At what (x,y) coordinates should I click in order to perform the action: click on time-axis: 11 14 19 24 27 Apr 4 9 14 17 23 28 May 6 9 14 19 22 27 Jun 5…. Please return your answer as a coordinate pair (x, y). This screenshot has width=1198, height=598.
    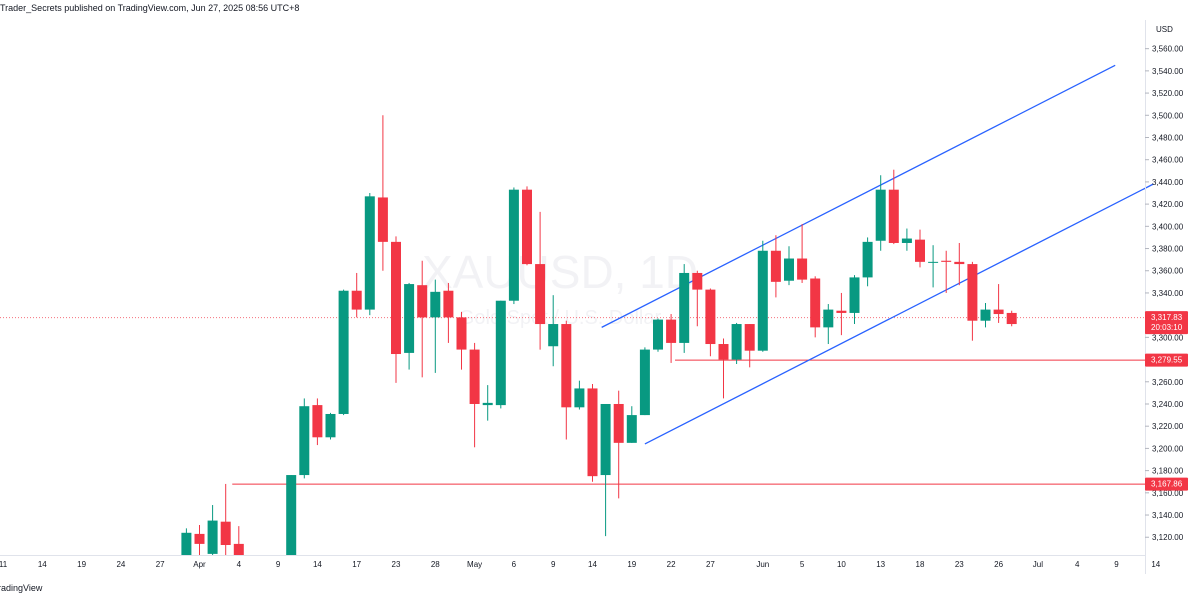
    Looking at the image, I should click on (580, 564).